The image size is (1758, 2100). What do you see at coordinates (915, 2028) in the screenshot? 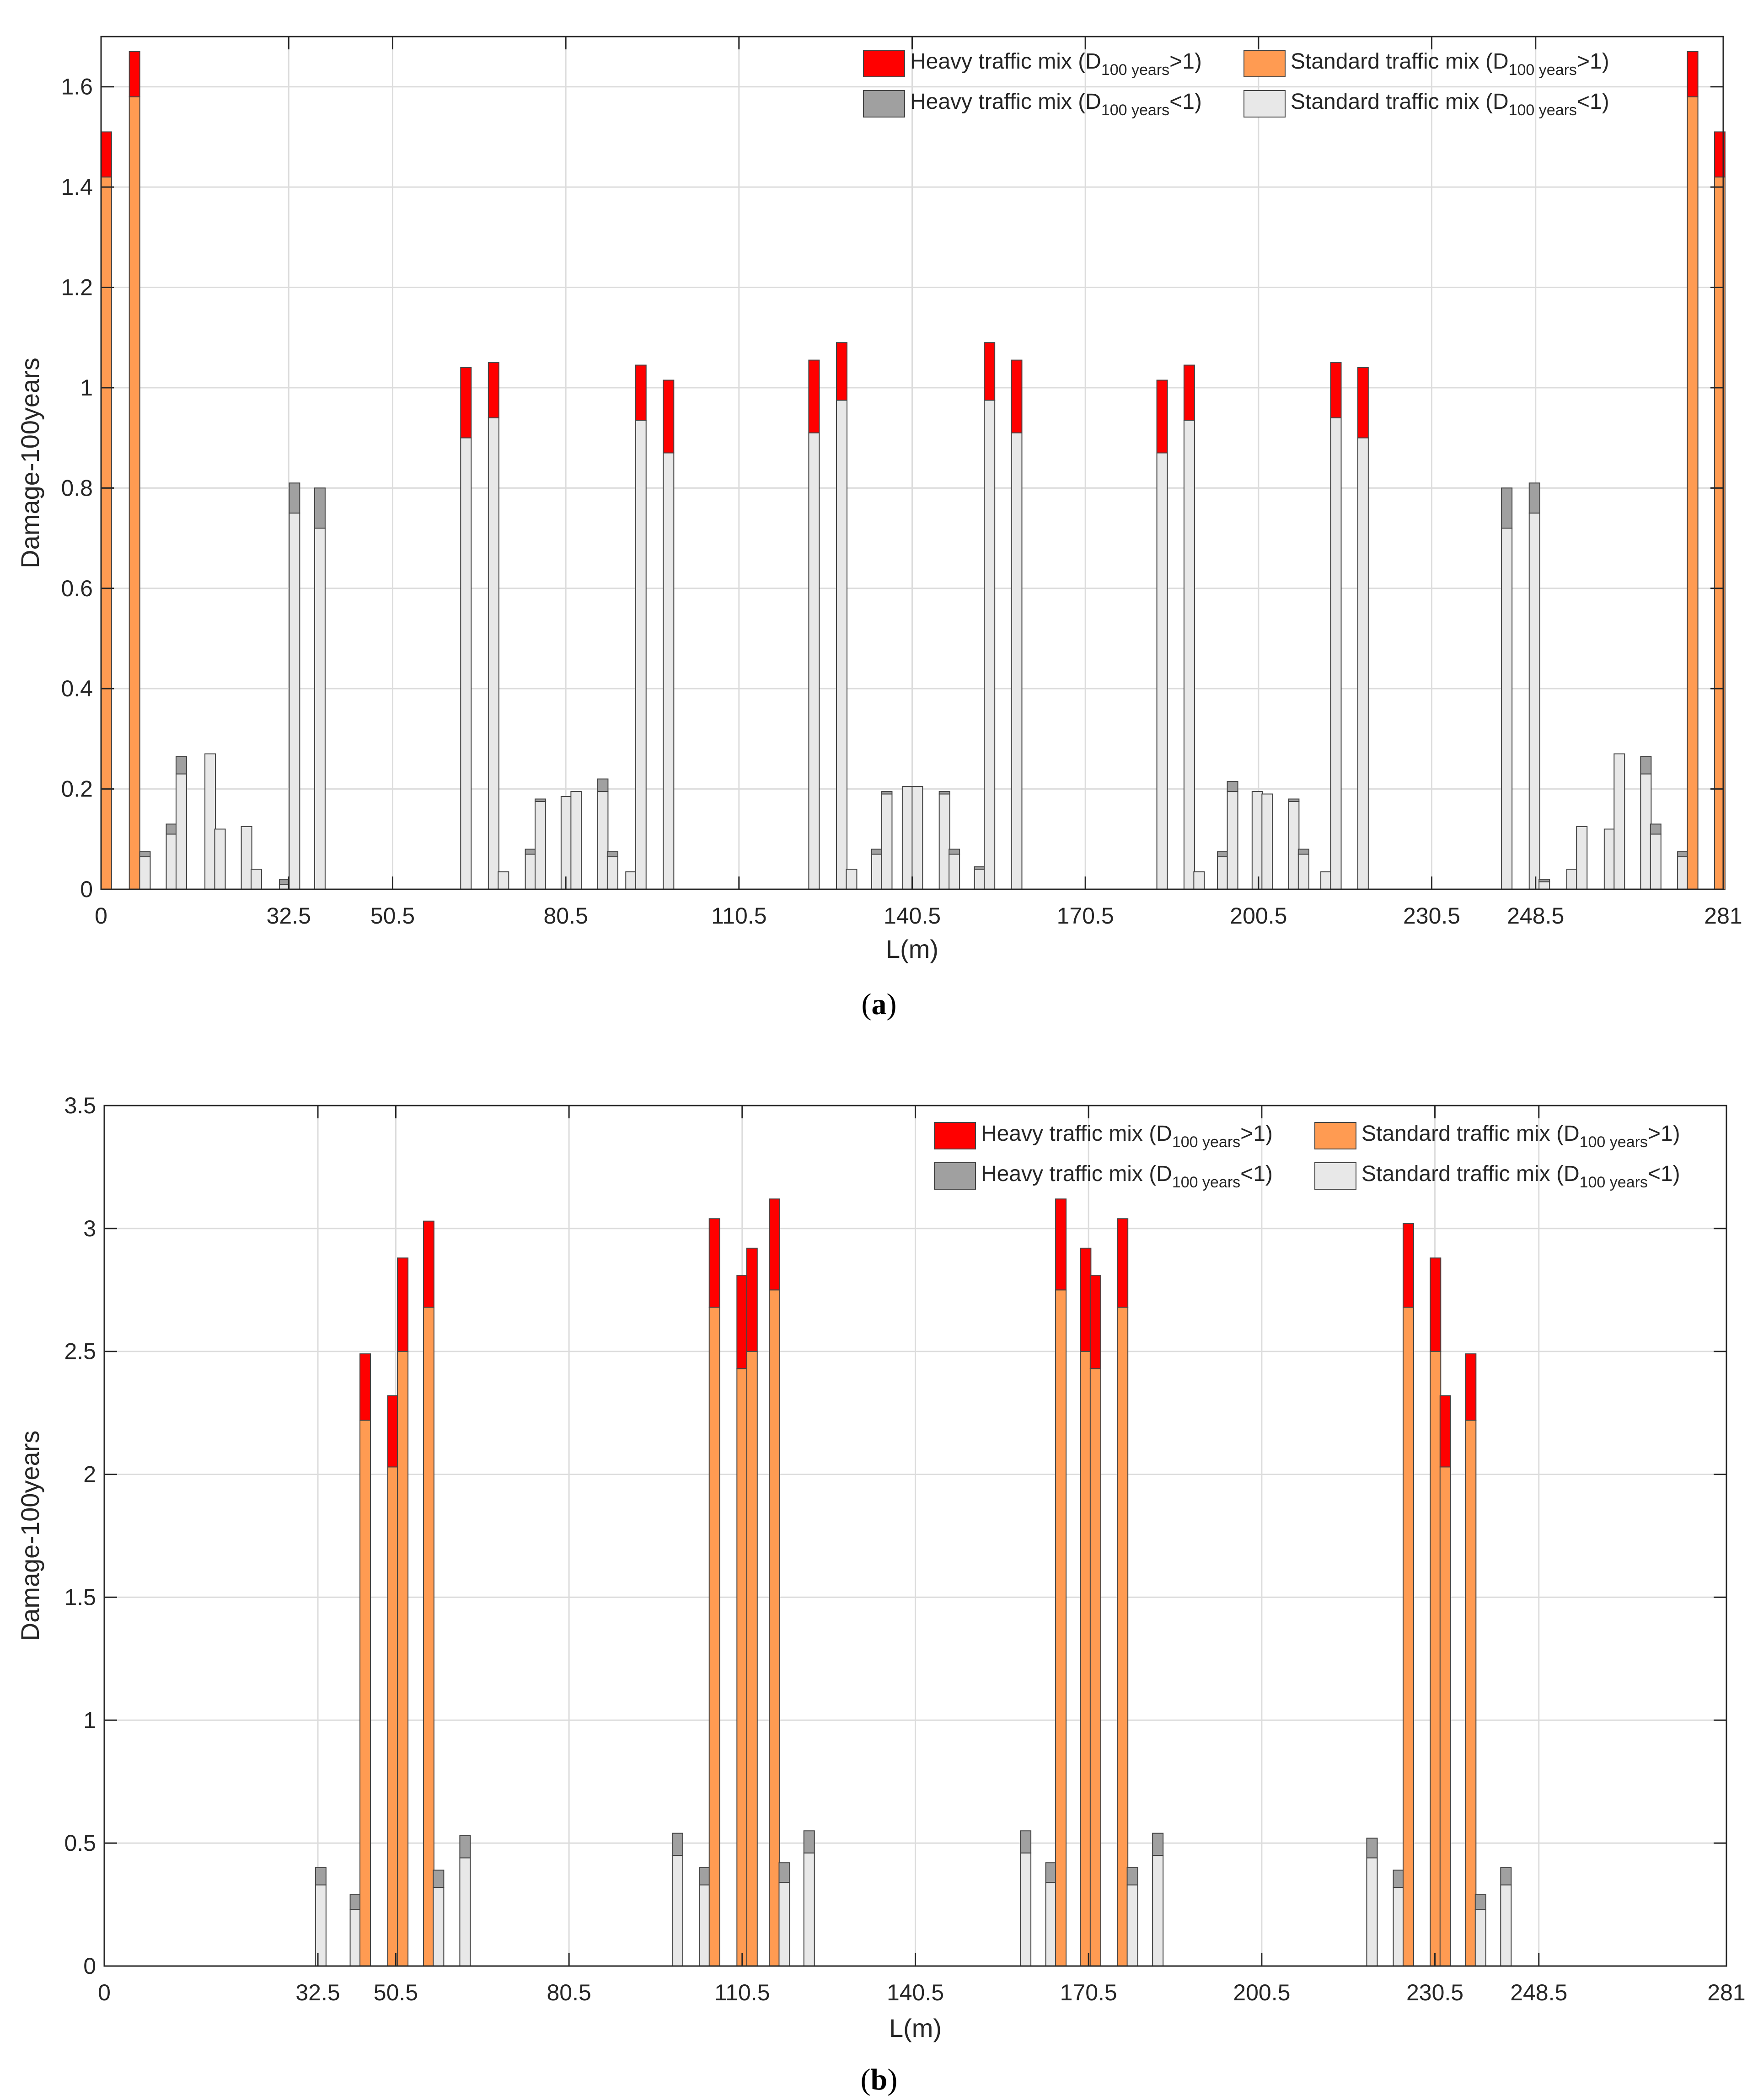
I see `x-axis-label: L(m)` at bounding box center [915, 2028].